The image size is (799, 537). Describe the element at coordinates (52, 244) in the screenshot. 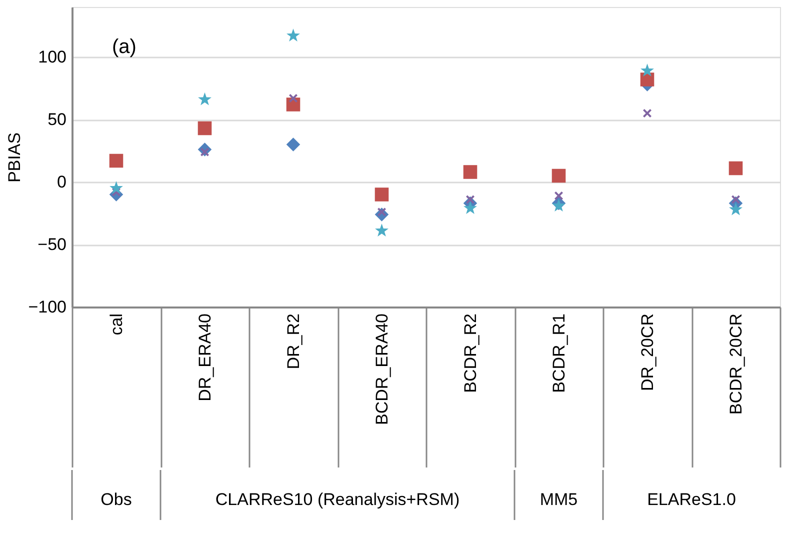

I see `y-tick-label: −50` at that location.